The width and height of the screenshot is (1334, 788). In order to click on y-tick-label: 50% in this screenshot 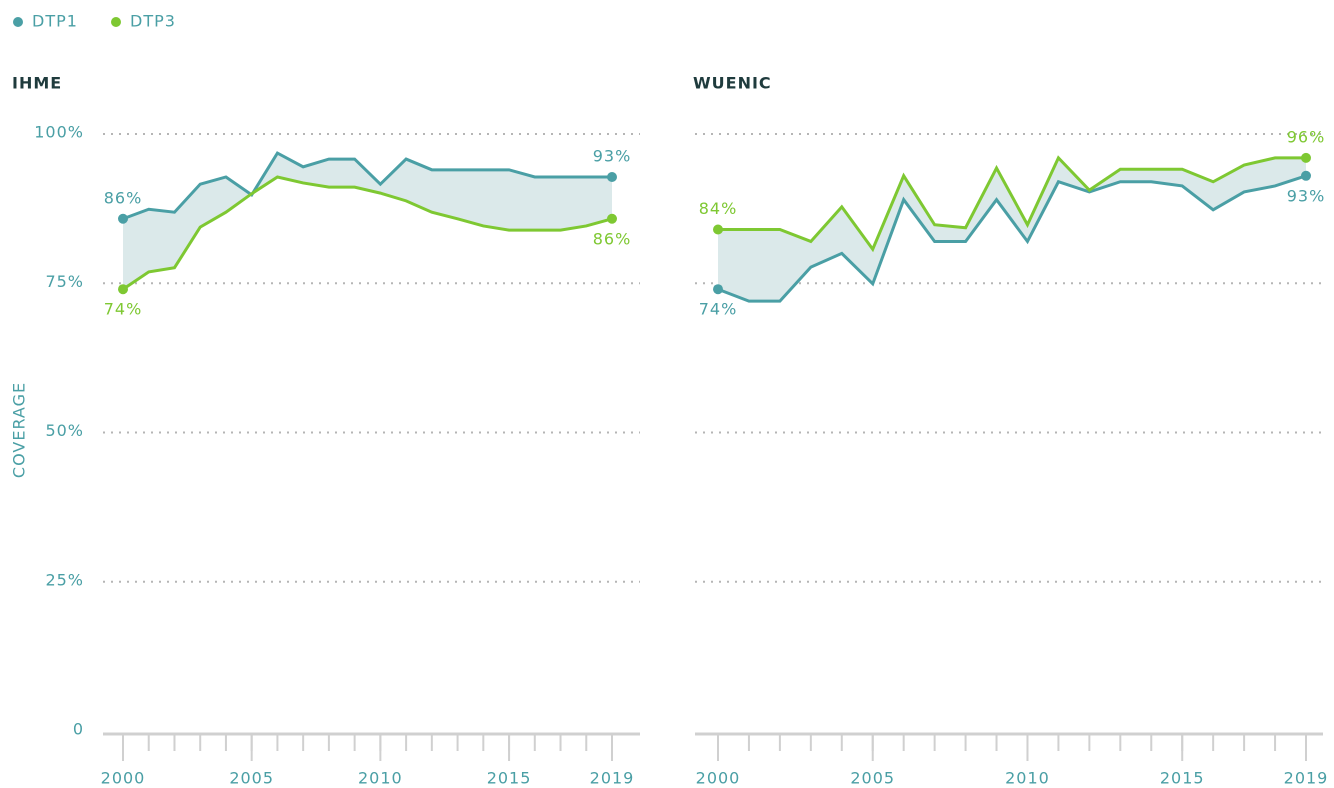, I will do `click(64, 430)`.